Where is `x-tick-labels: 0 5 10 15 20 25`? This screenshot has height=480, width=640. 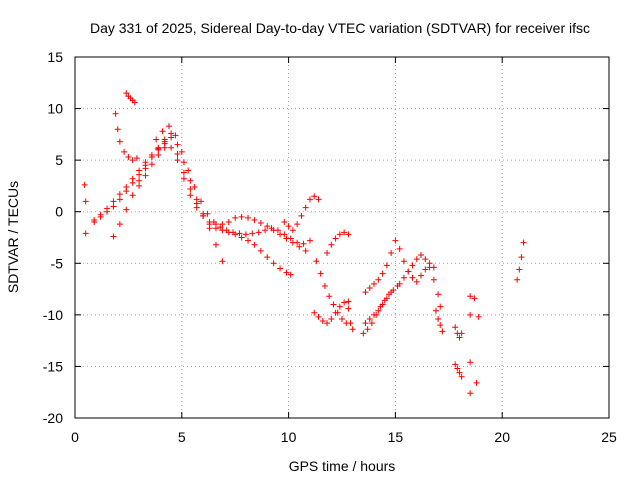
x-tick-labels: 0 5 10 15 20 25 is located at coordinates (344, 437).